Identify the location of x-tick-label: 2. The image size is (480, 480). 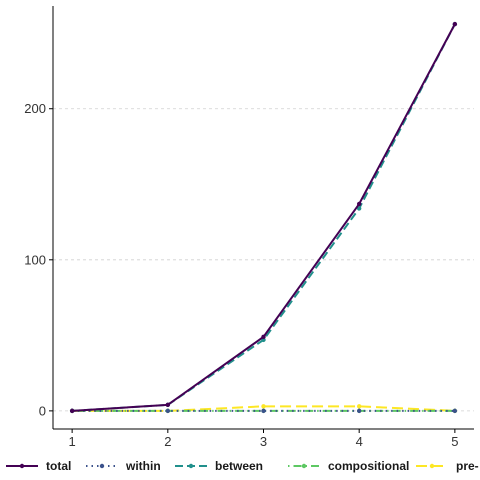
(167, 441).